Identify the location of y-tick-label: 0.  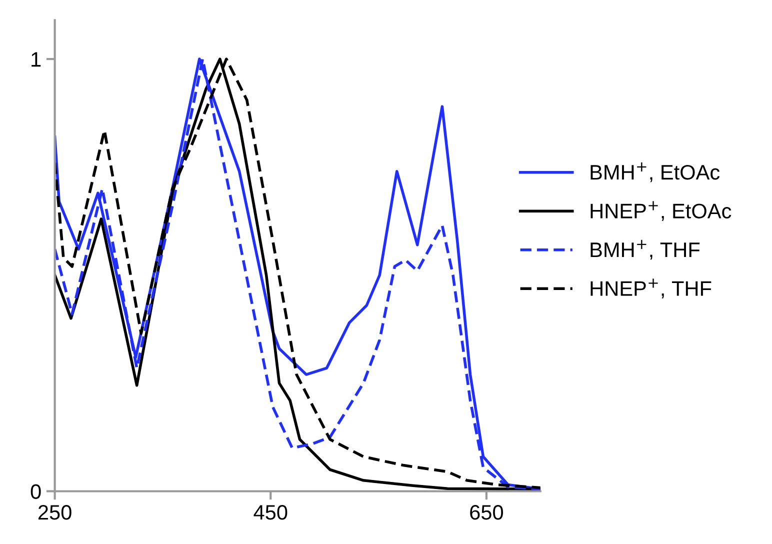
(35, 491).